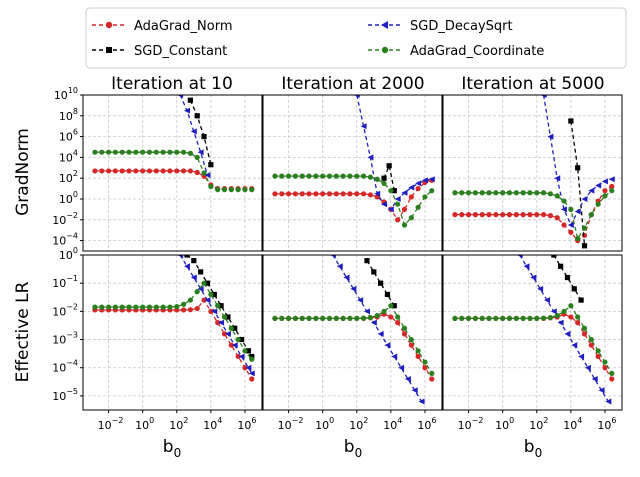 The image size is (640, 477). What do you see at coordinates (538, 424) in the screenshot?
I see `x-tick-label: 10²` at bounding box center [538, 424].